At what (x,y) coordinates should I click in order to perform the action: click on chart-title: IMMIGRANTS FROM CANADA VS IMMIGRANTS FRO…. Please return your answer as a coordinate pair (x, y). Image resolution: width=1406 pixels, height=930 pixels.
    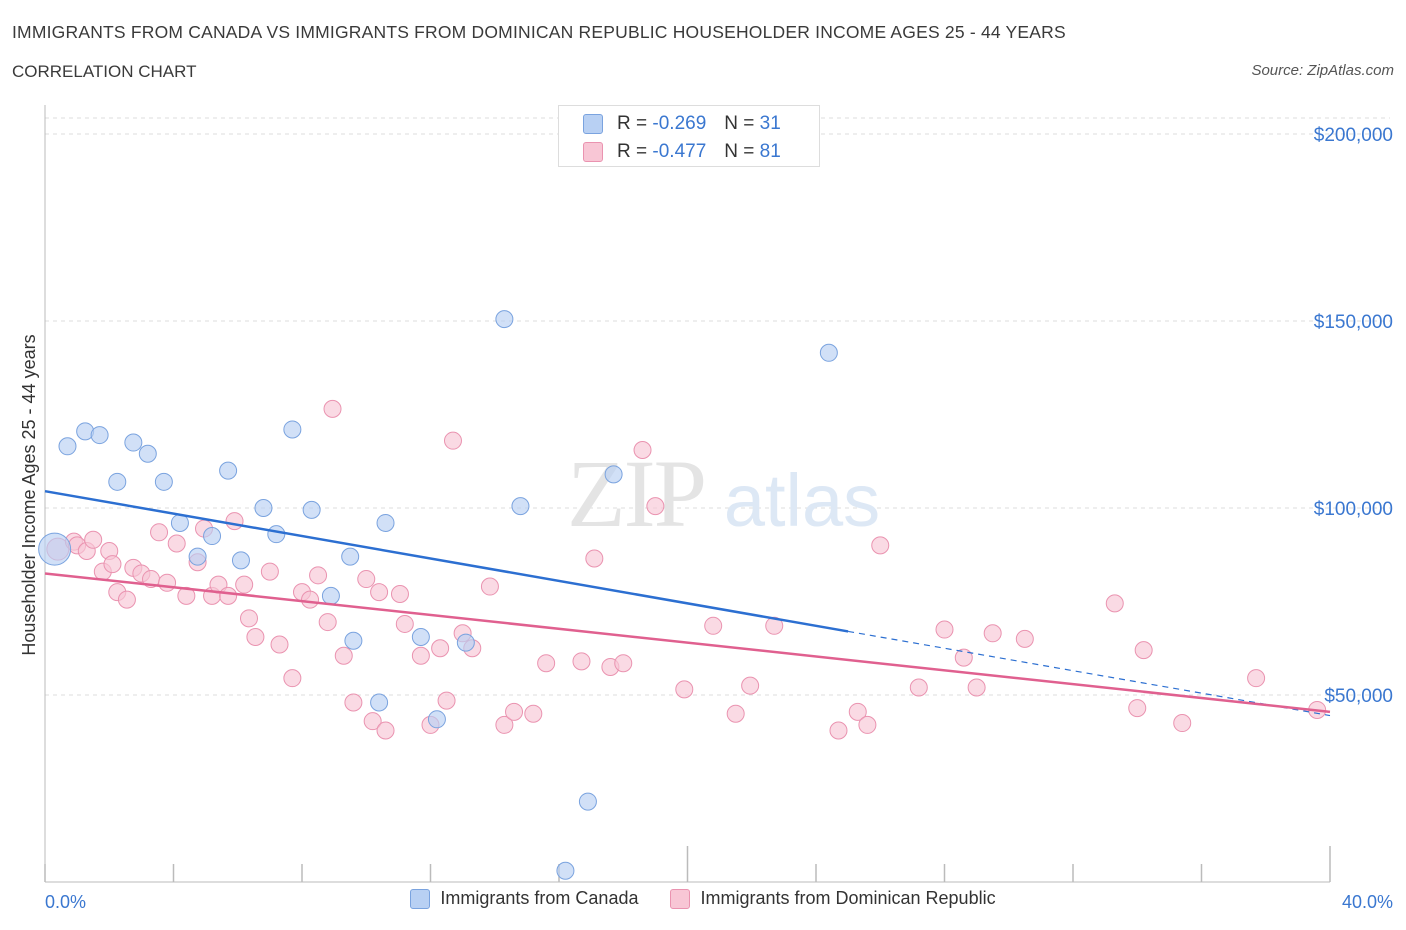
    Looking at the image, I should click on (539, 32).